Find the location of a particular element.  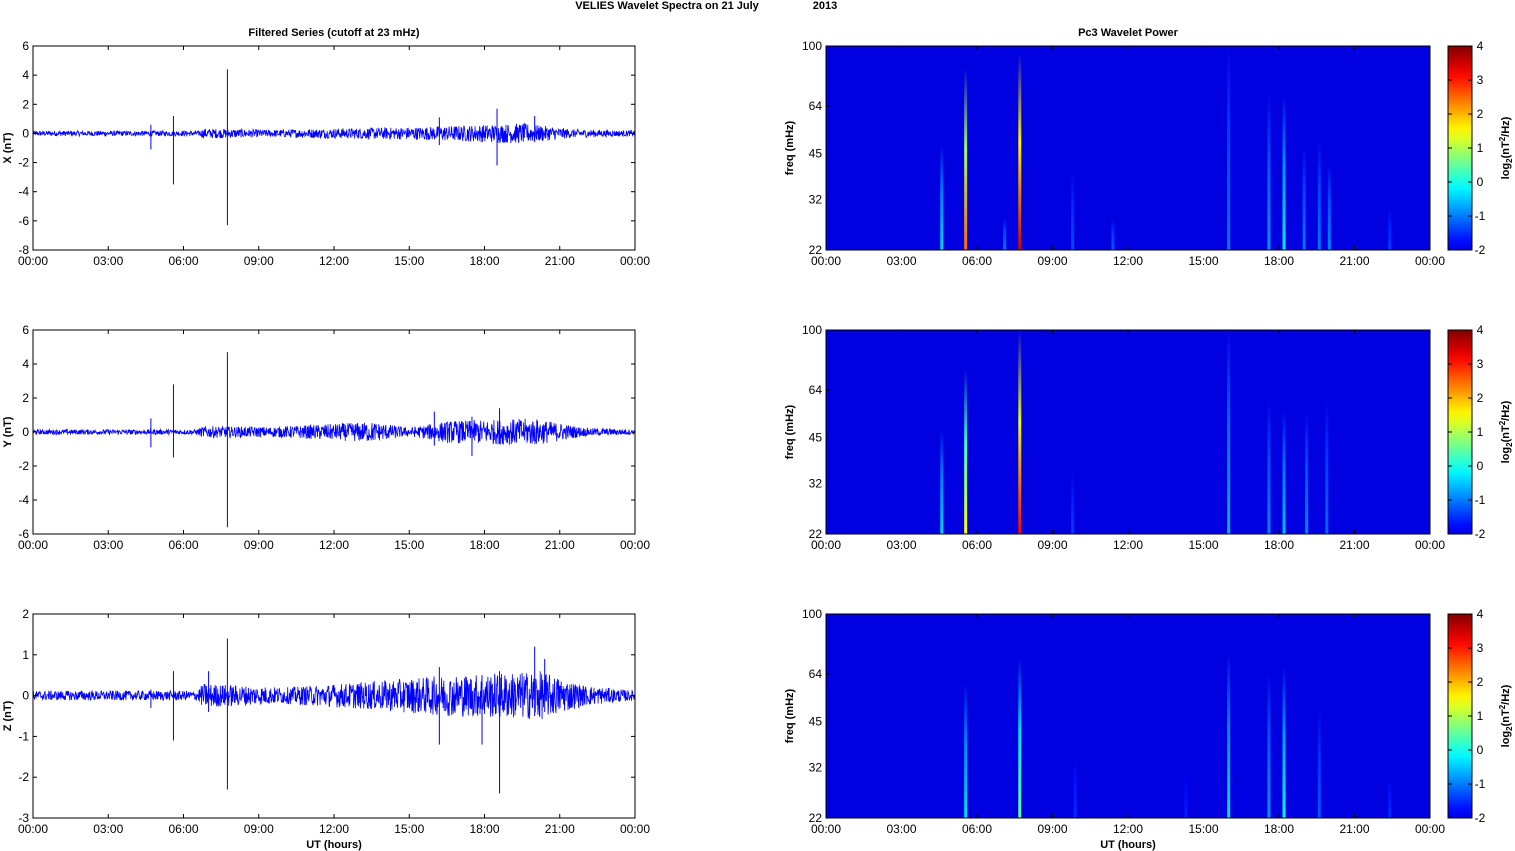

x-series-y-tick-label: 6 is located at coordinates (25, 46).